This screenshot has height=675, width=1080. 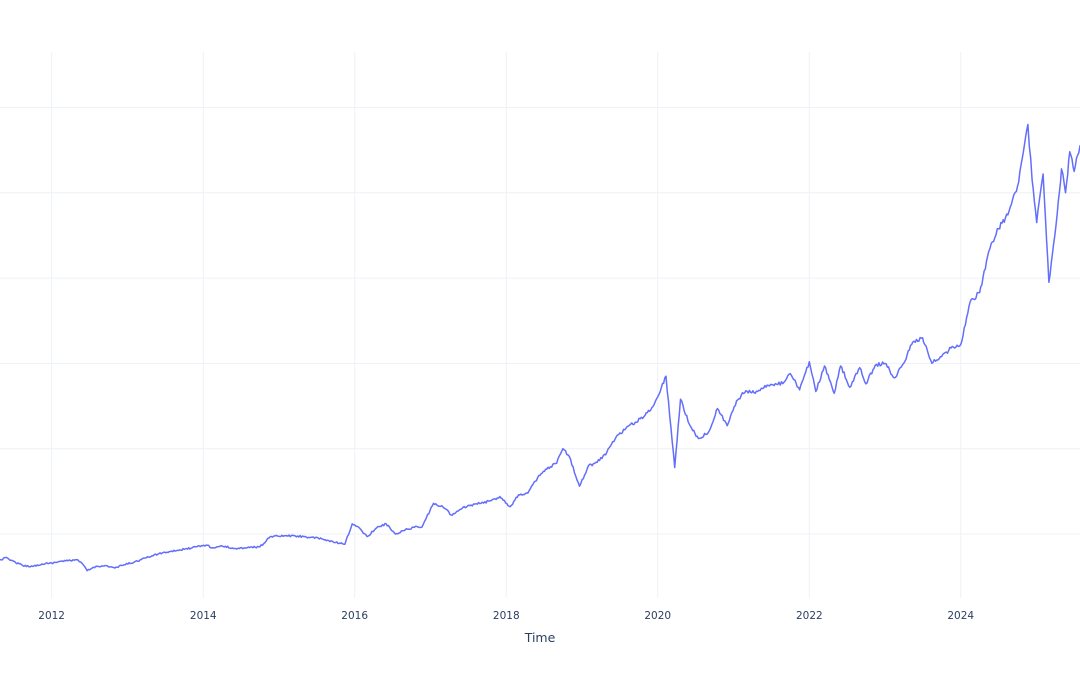 What do you see at coordinates (809, 616) in the screenshot?
I see `x-tick-label: 2022` at bounding box center [809, 616].